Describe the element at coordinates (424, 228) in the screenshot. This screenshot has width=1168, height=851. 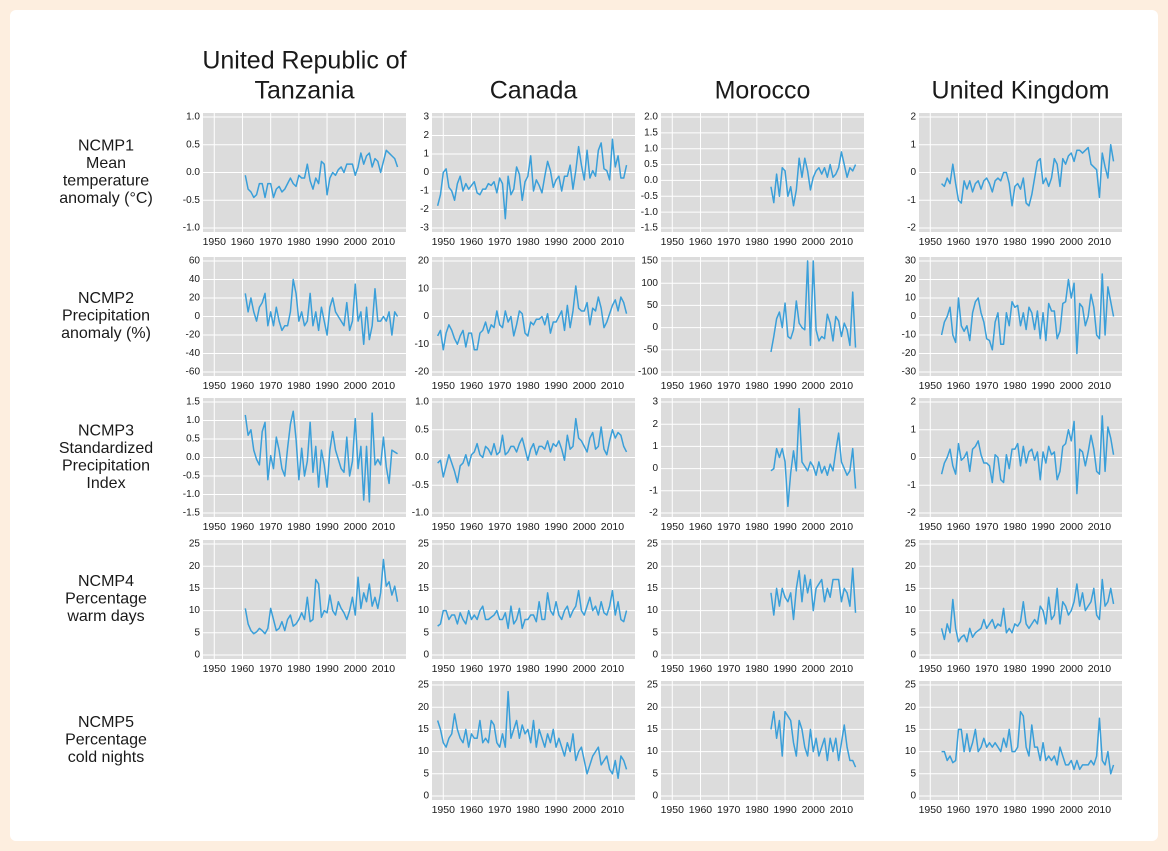
I see `y-tick-label: -3` at that location.